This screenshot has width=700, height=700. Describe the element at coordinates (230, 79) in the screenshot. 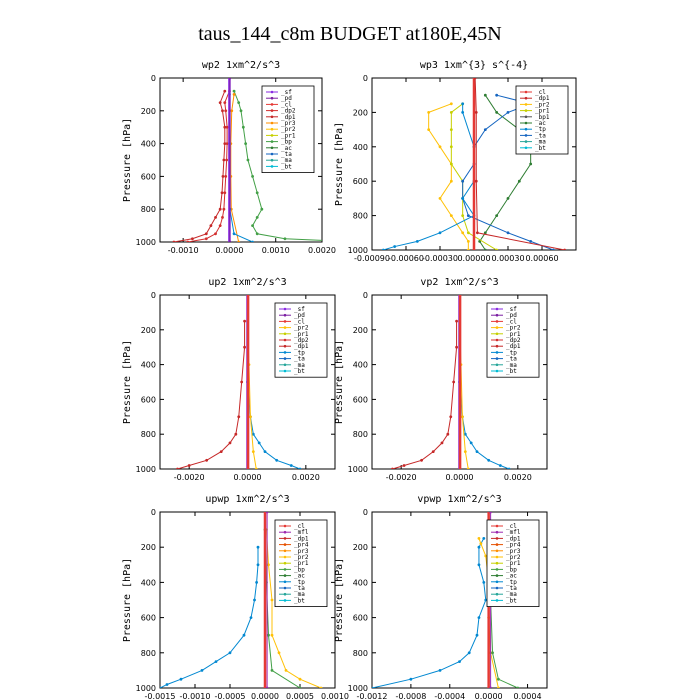

I see `series-point-pd` at that location.